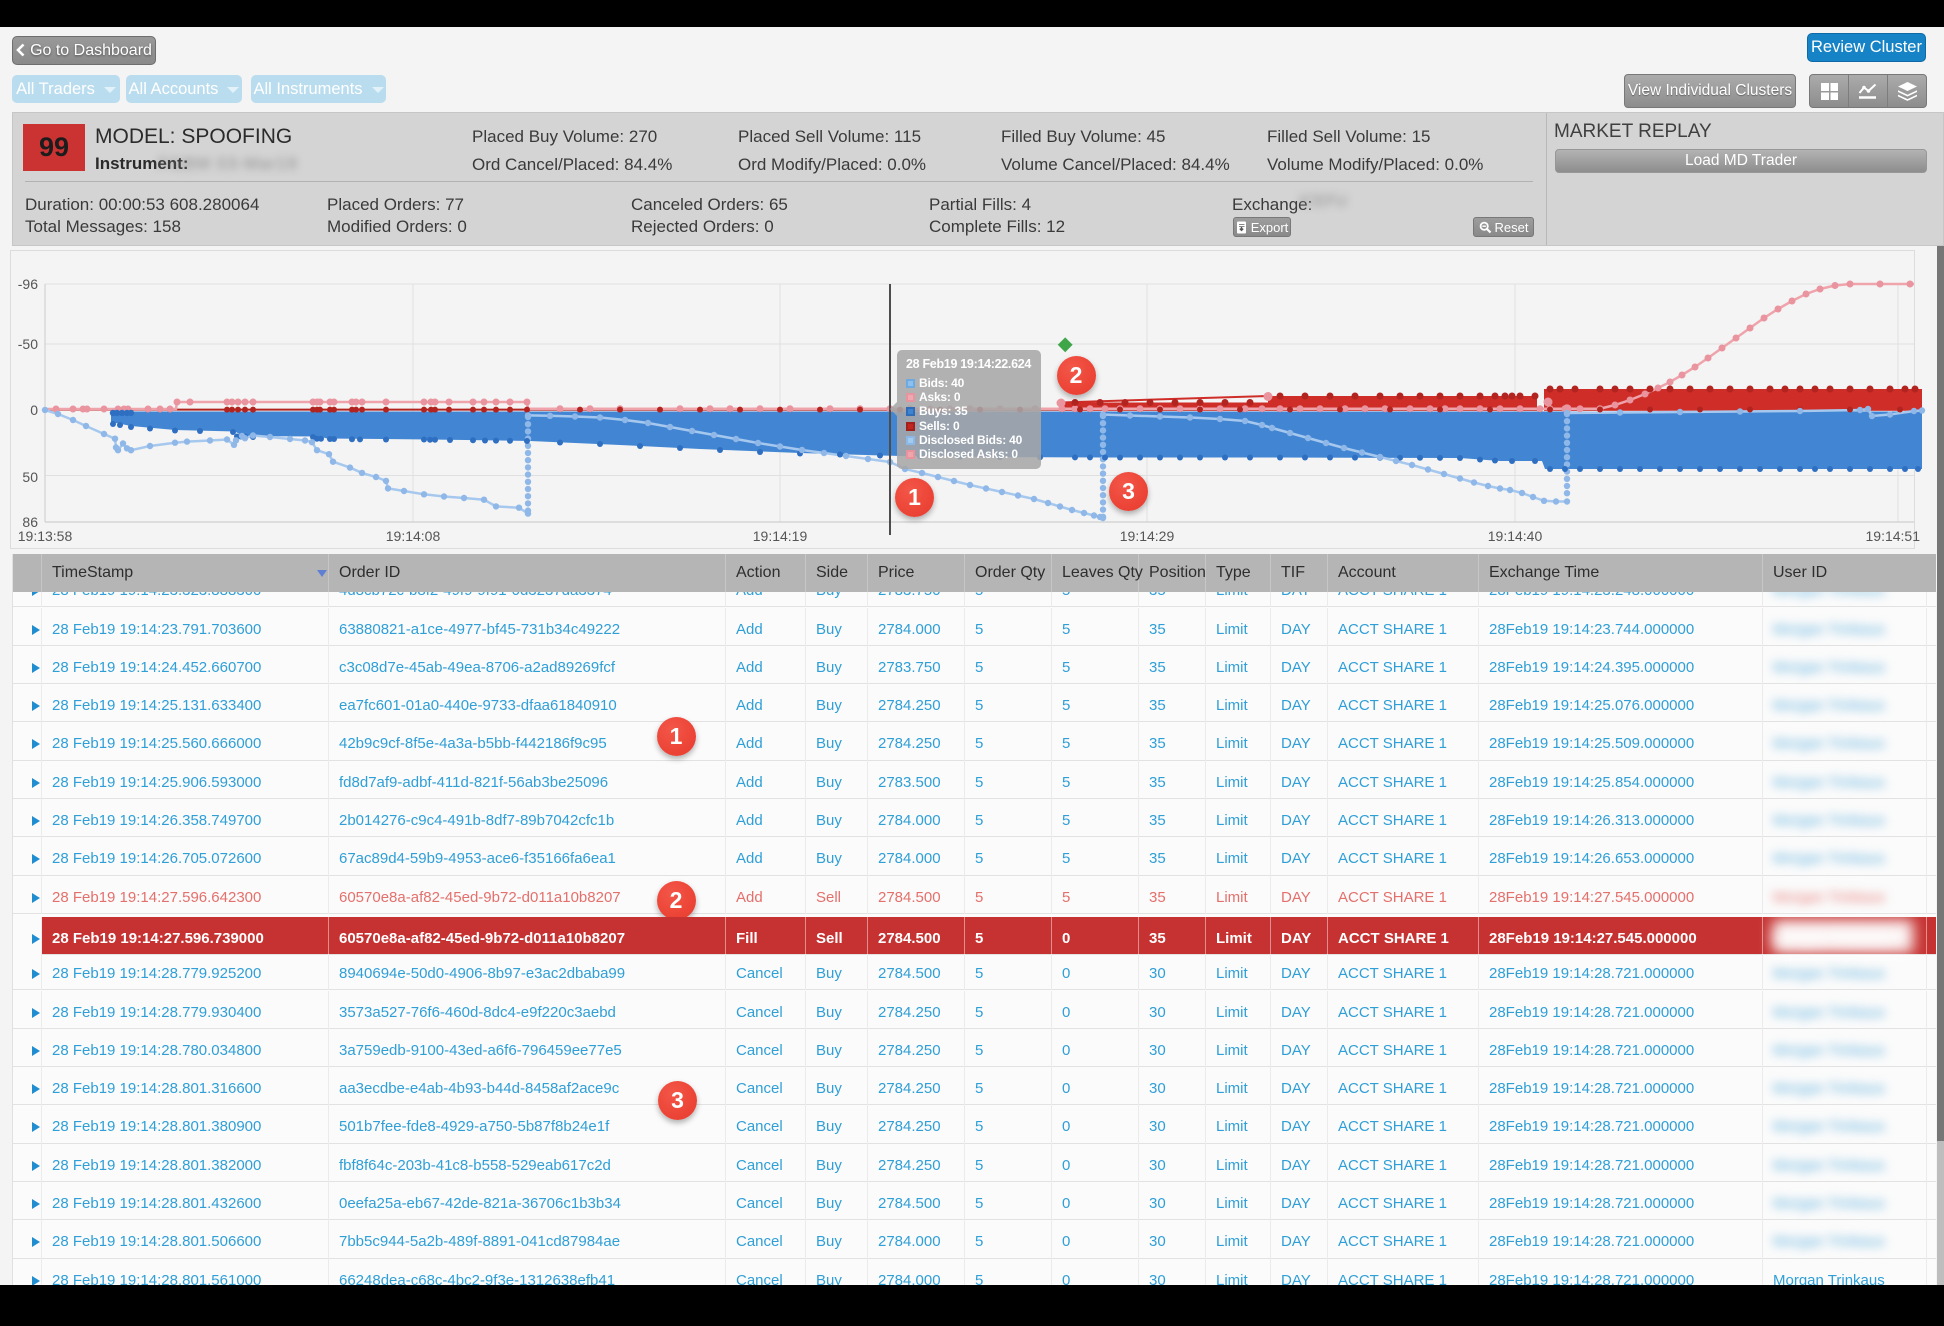 The height and width of the screenshot is (1326, 1944). I want to click on svg-text: 19:14:19, so click(780, 536).